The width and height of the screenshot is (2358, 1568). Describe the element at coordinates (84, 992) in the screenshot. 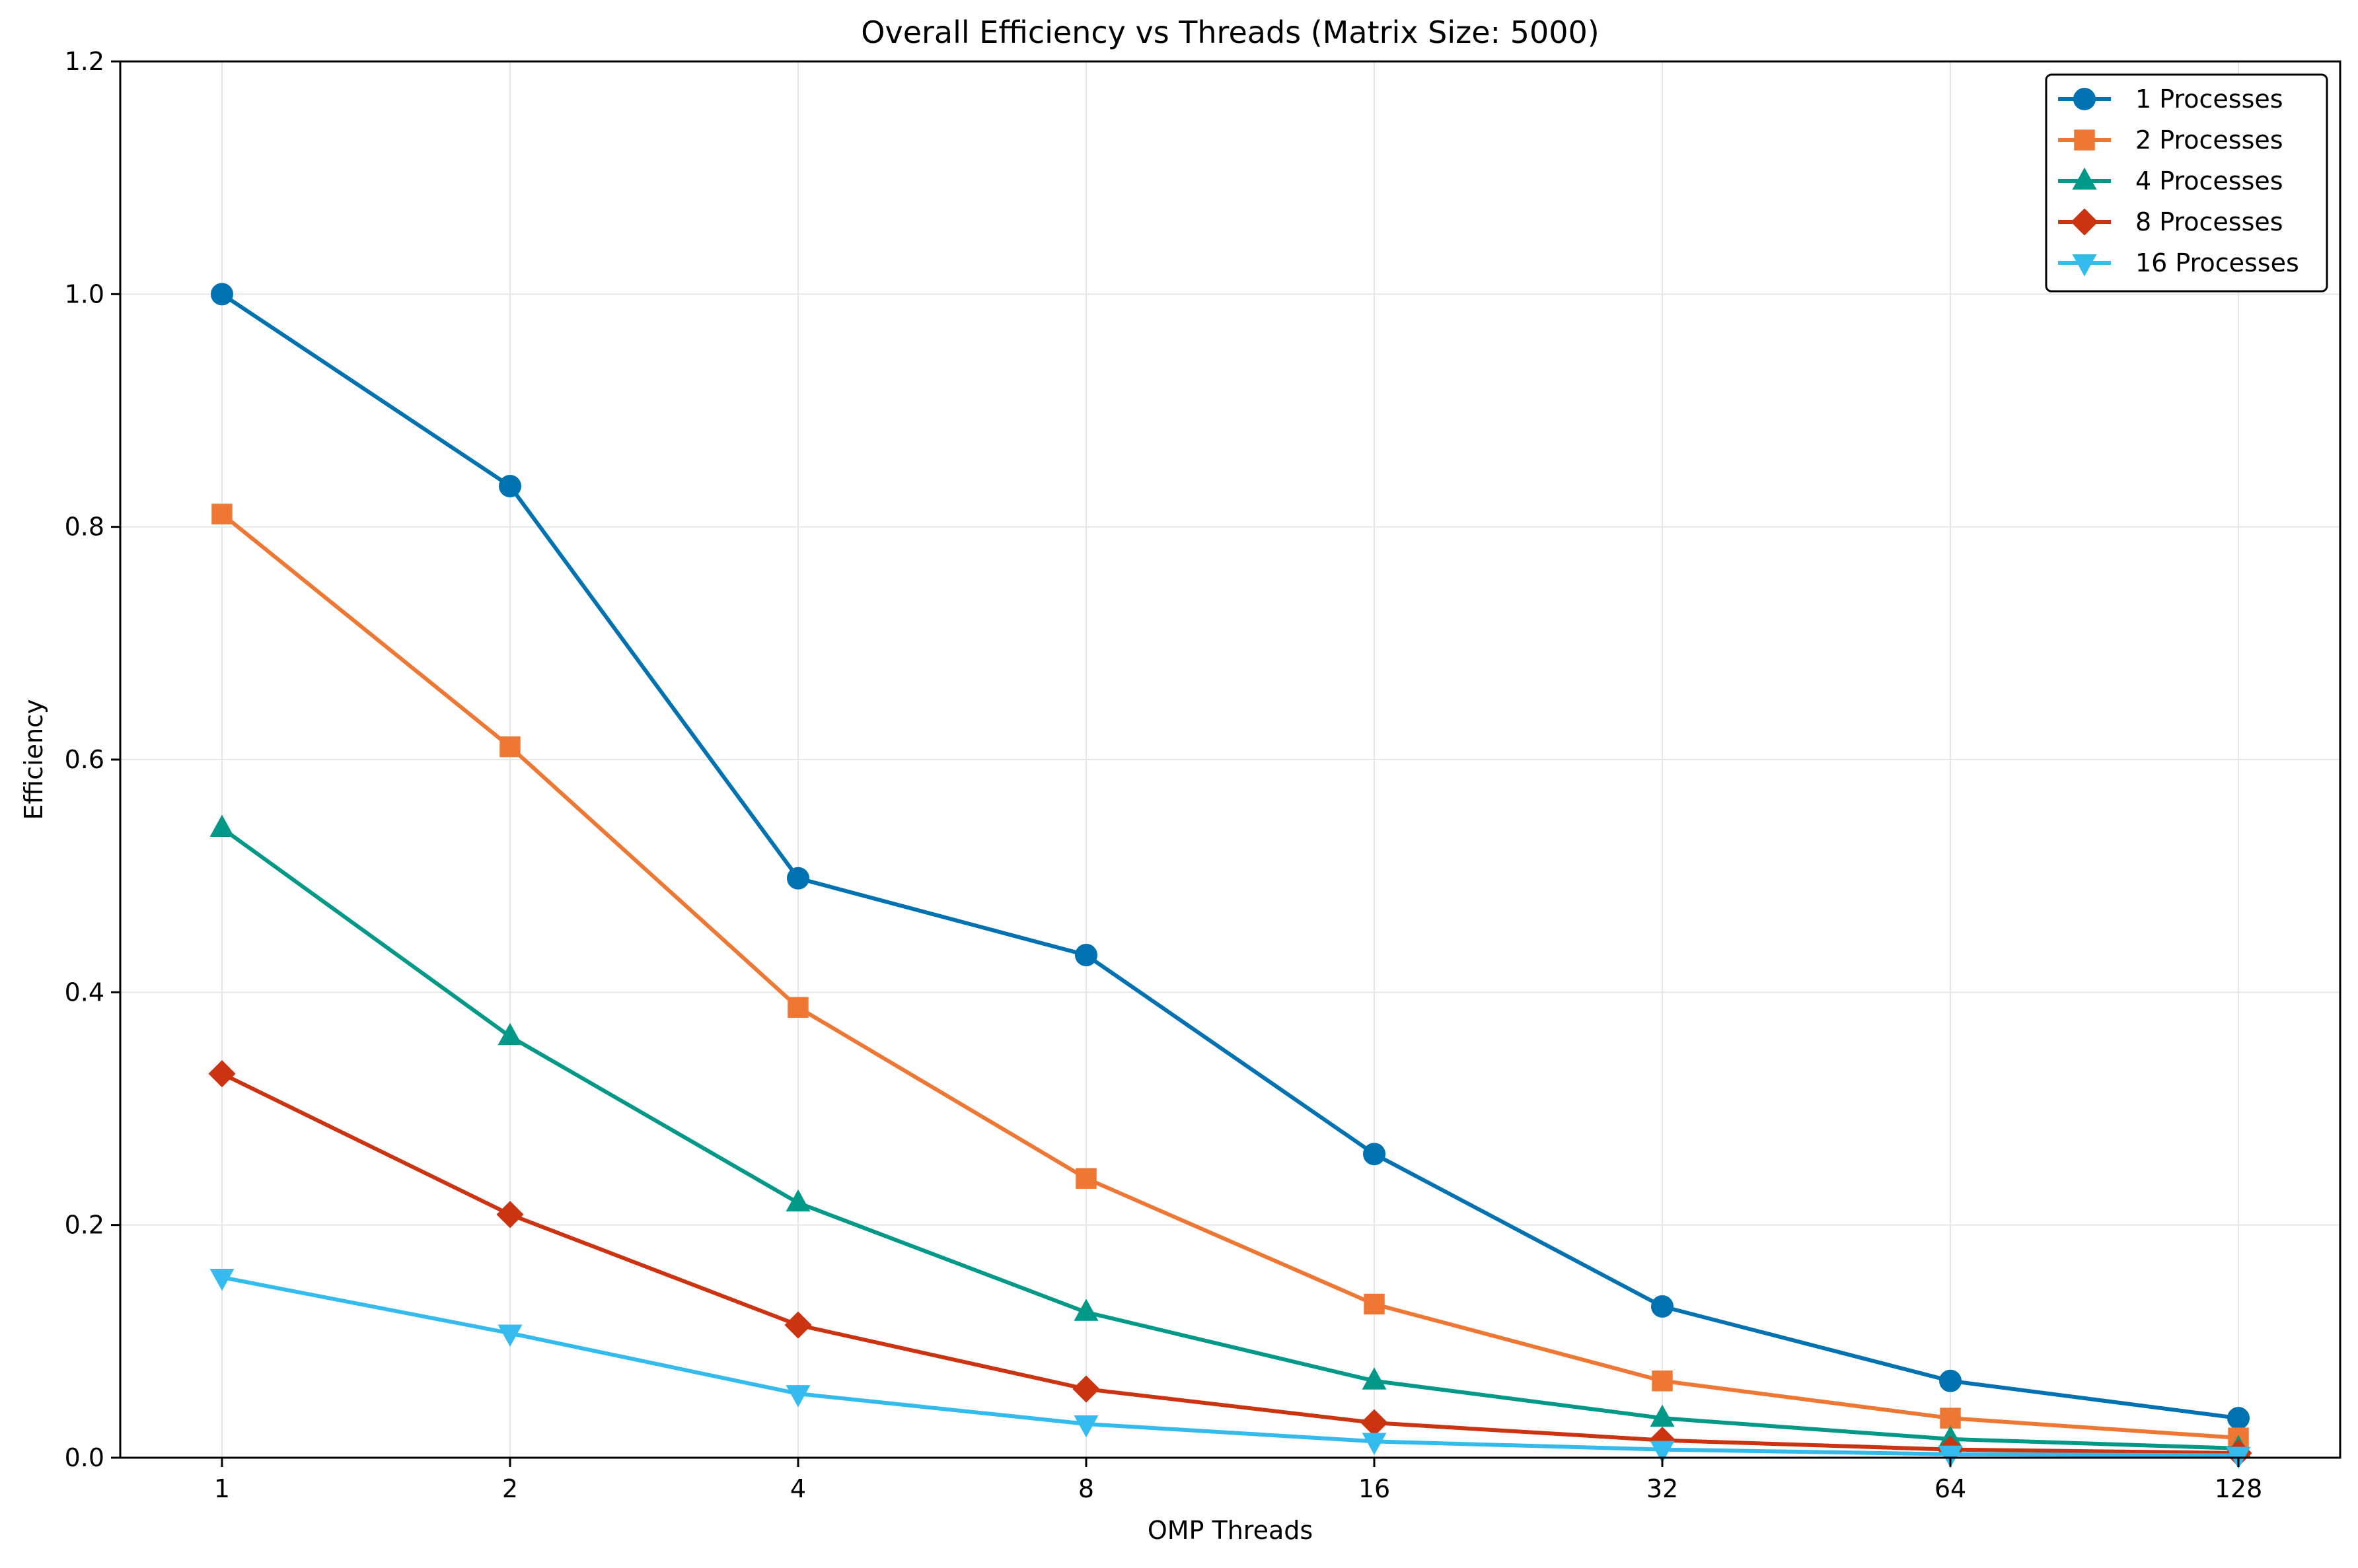

I see `y-tick-label: 0.4` at that location.